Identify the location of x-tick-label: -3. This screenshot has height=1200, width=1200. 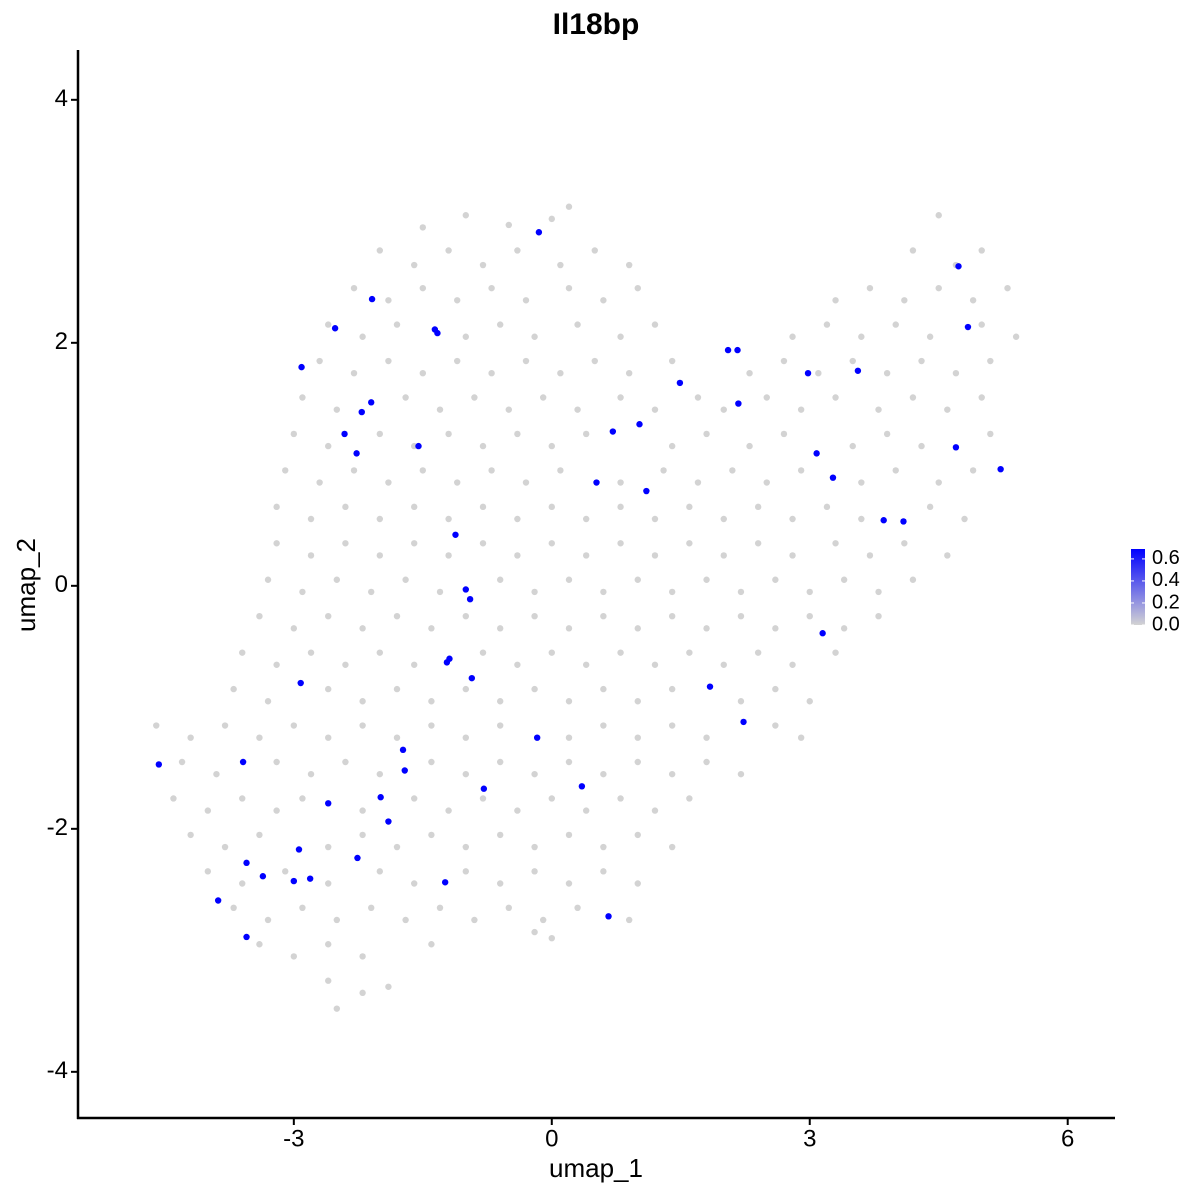
(293, 1138).